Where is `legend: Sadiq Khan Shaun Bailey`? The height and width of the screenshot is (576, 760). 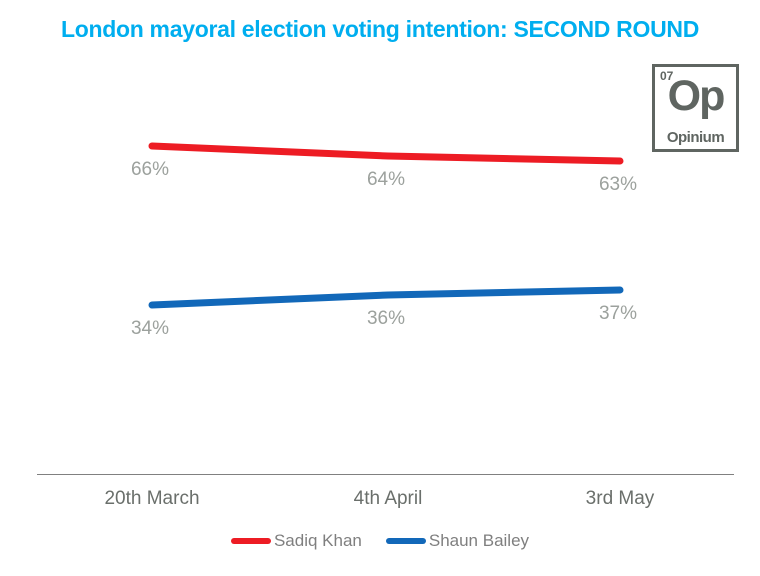 legend: Sadiq Khan Shaun Bailey is located at coordinates (380, 541).